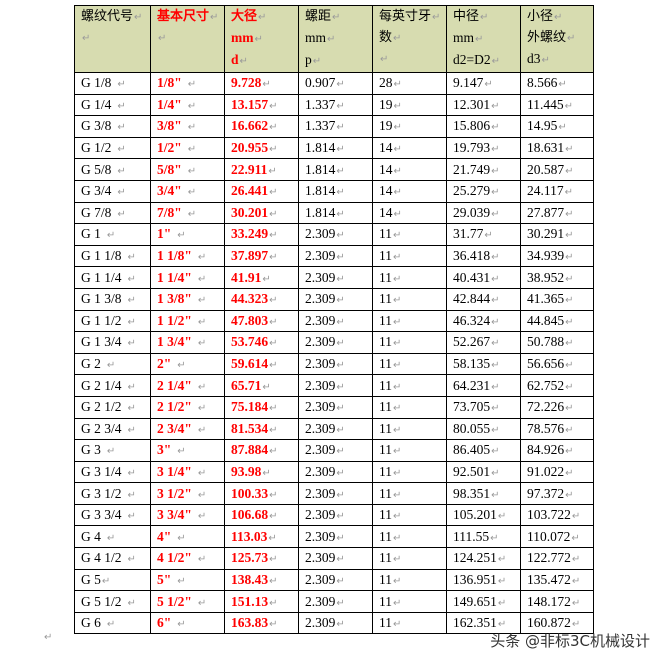  Describe the element at coordinates (334, 83) in the screenshot. I see `table-row: G 1/81/8"9.7280.907289.1478.566` at that location.